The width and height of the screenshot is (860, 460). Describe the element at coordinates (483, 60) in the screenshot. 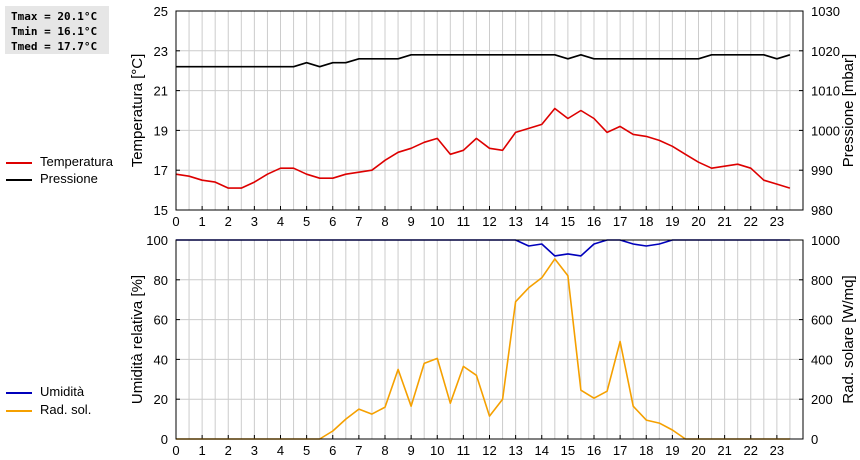

I see `series-line-pressione` at that location.